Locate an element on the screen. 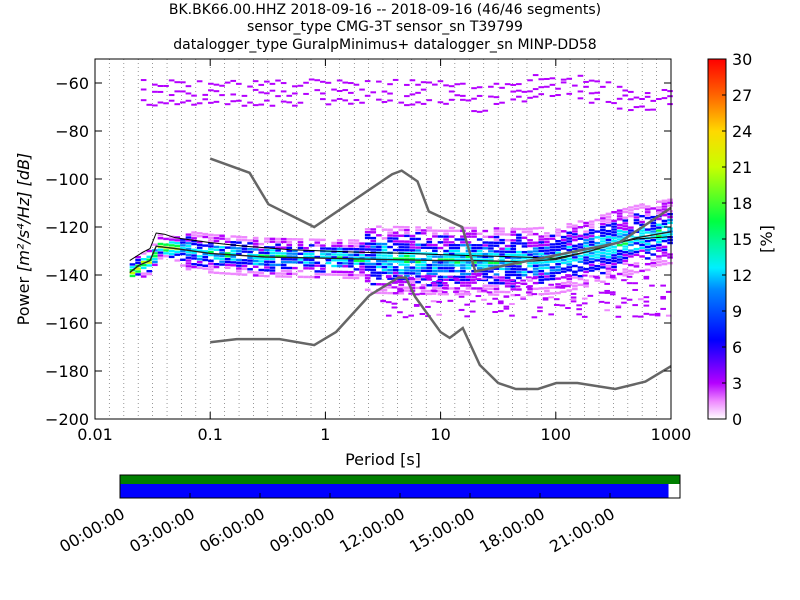 This screenshot has width=800, height=600. y-tick-label: −200 is located at coordinates (67, 419).